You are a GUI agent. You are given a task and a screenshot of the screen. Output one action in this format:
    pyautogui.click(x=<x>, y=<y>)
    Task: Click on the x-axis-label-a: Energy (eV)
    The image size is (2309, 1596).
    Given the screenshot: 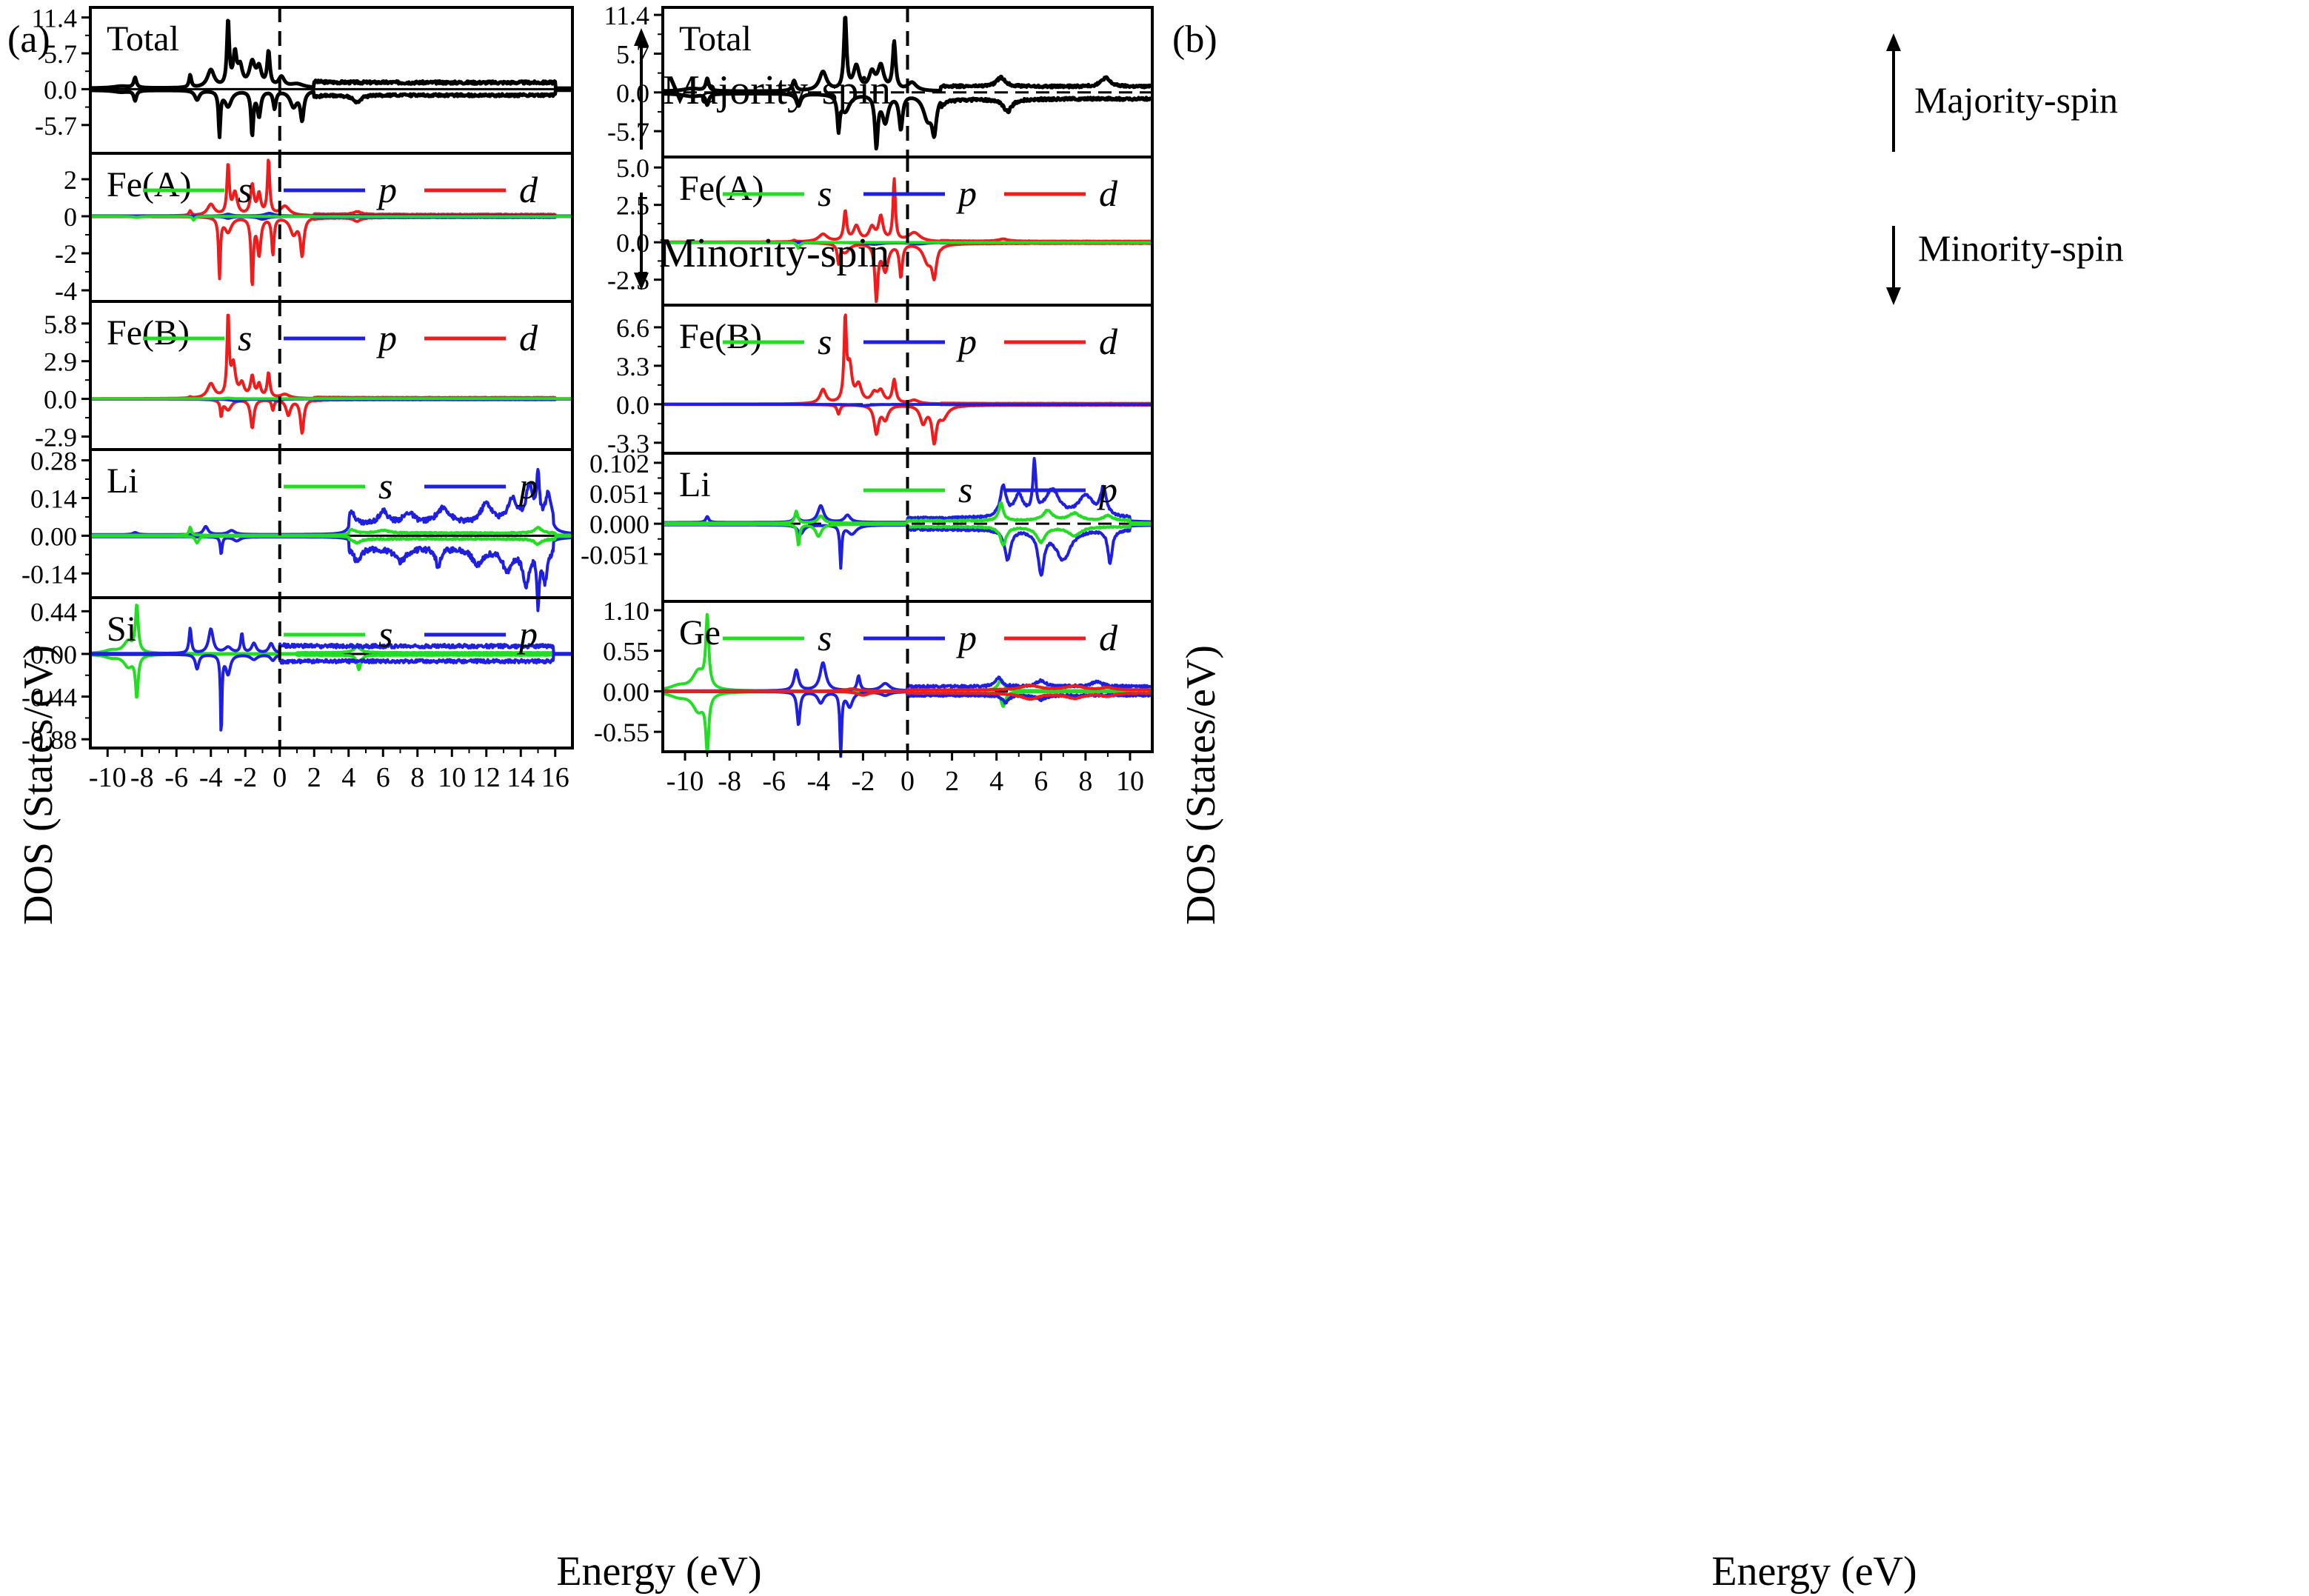 What is the action you would take?
    pyautogui.click(x=658, y=1572)
    